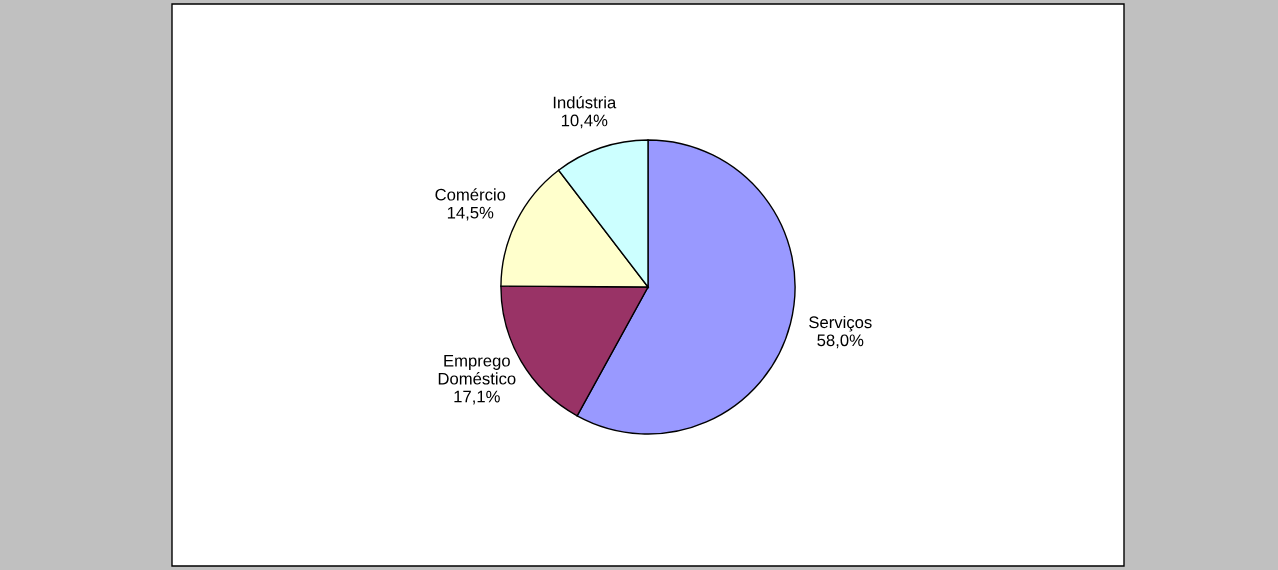 The image size is (1278, 570). What do you see at coordinates (470, 194) in the screenshot?
I see `slice-label: Comércio` at bounding box center [470, 194].